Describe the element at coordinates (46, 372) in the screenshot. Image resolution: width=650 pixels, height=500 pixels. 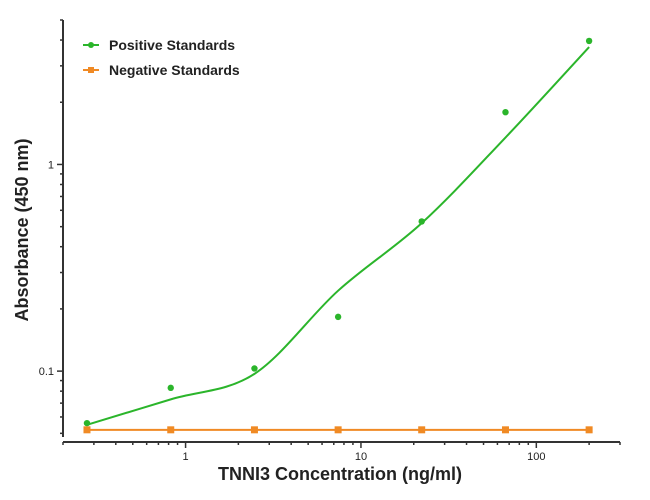
I see `y-tick-label: 0.1` at that location.